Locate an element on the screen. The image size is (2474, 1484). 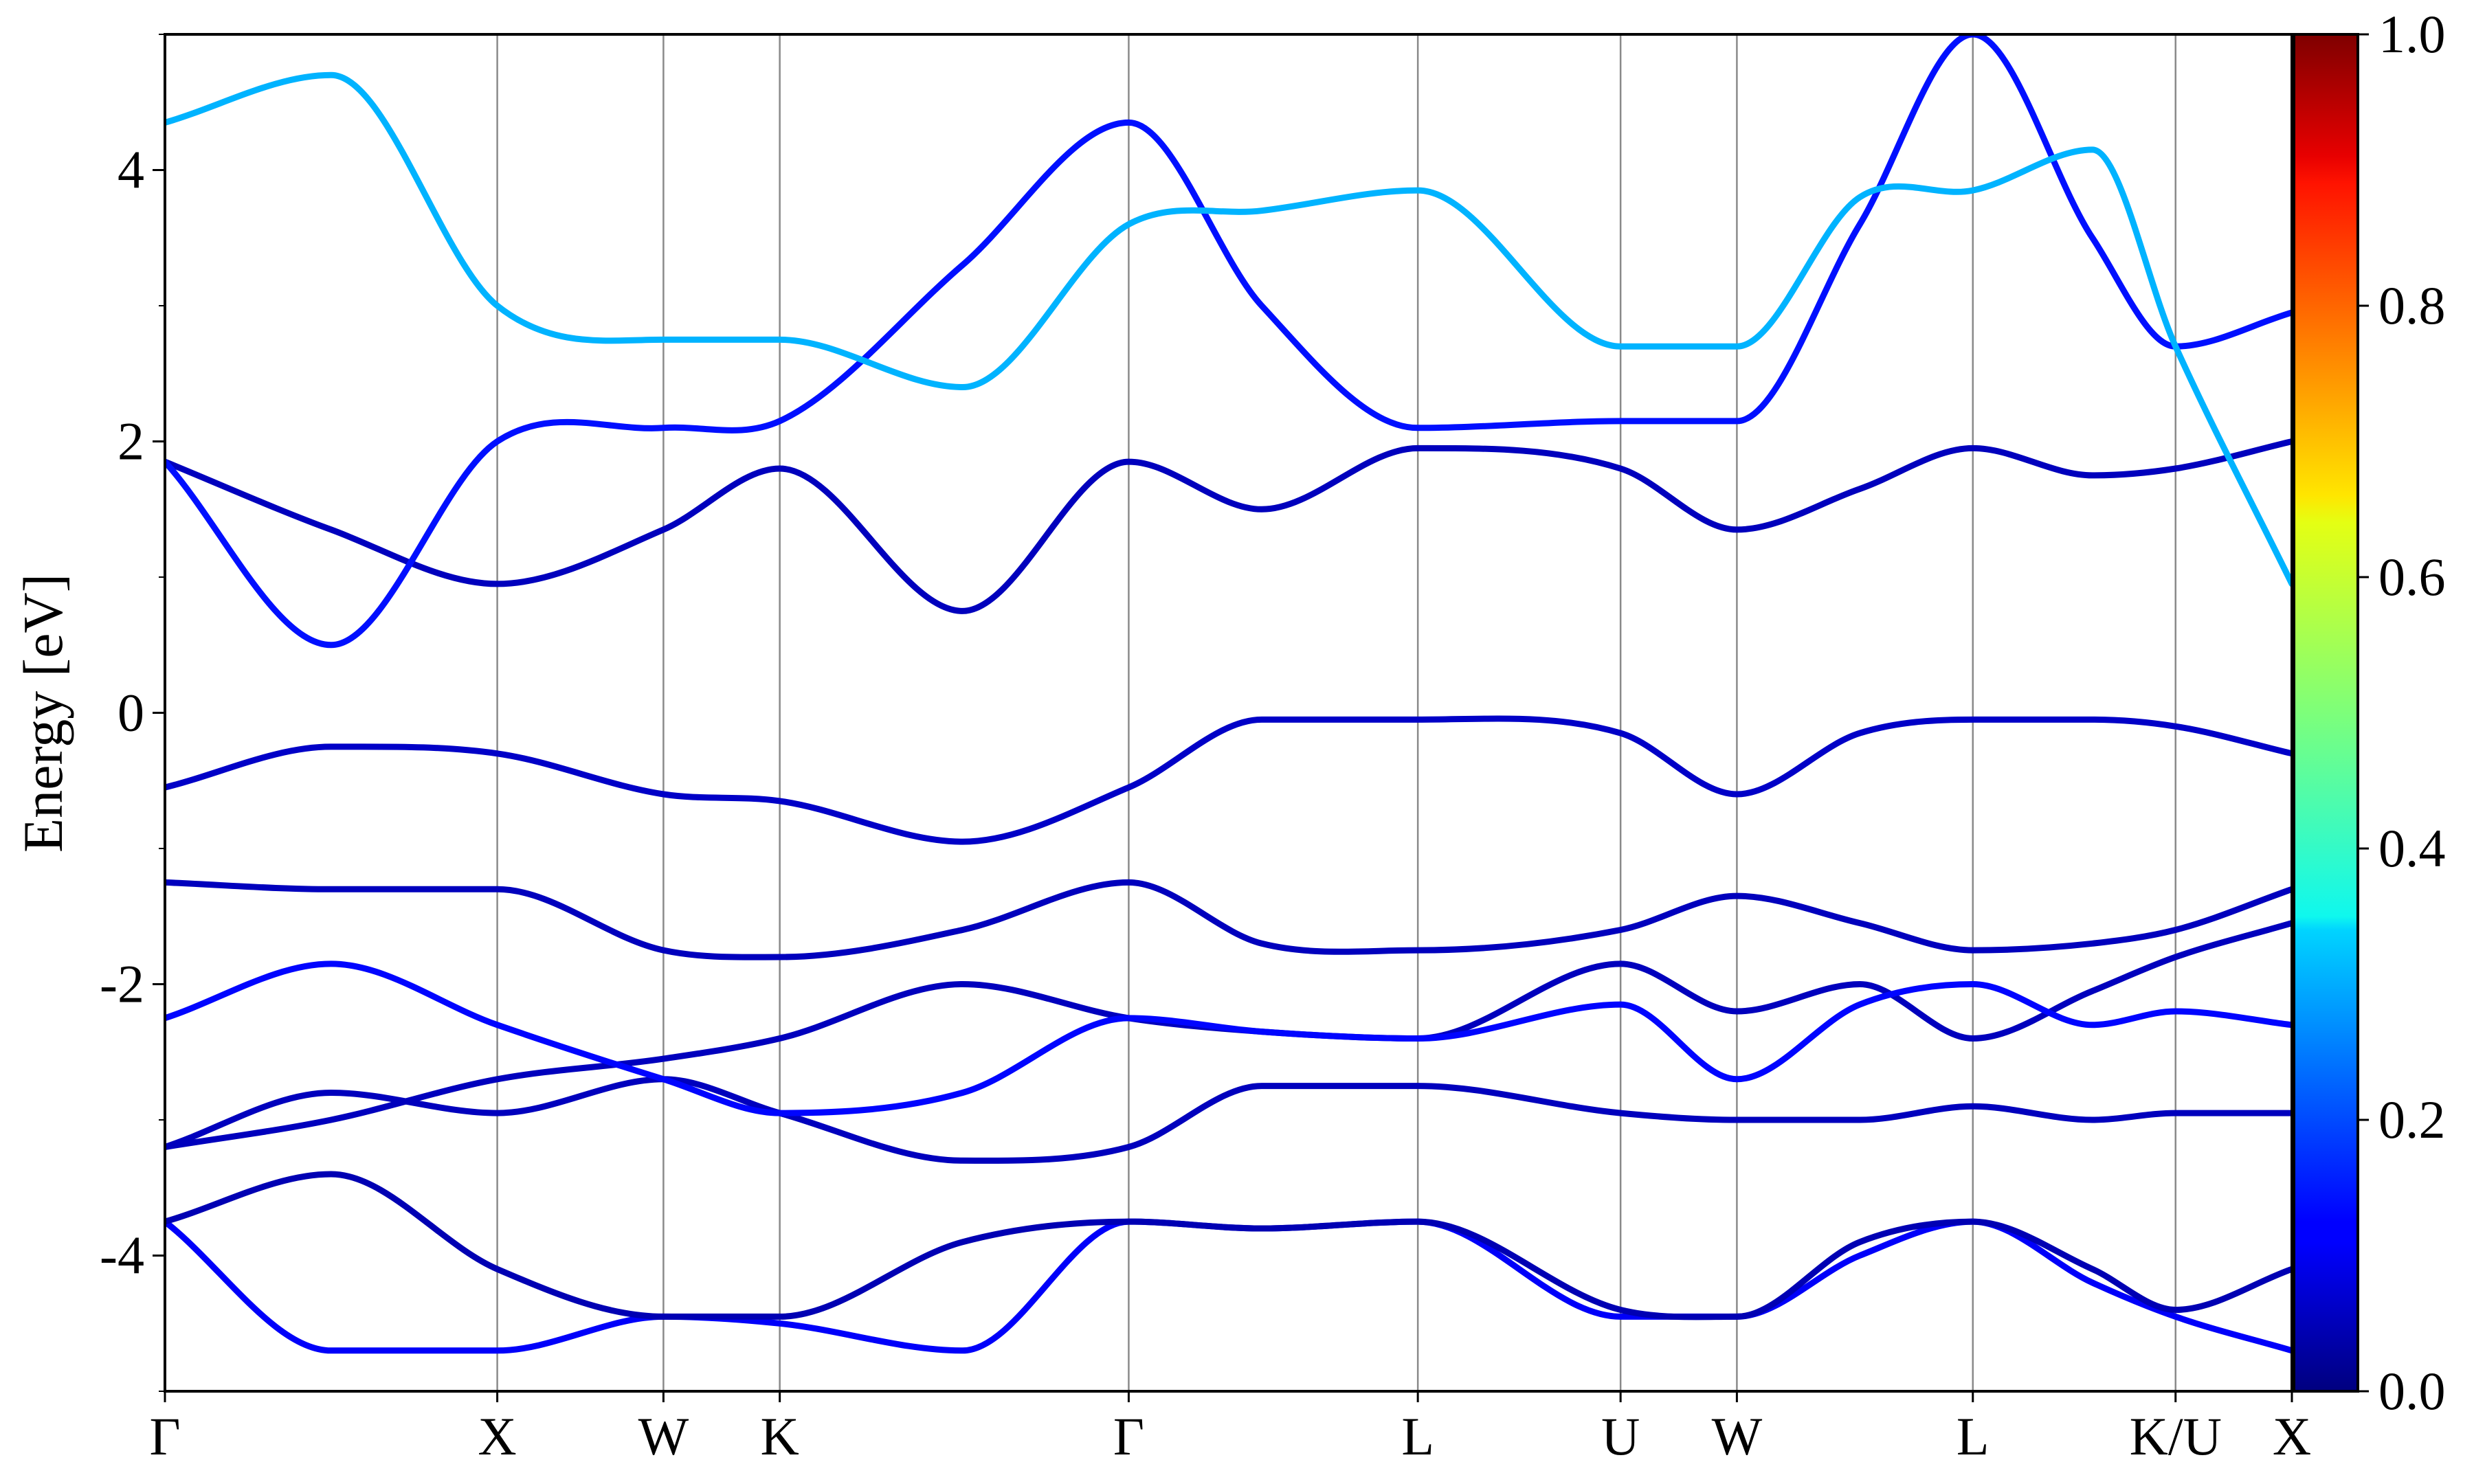
colorbar-tick-label: 0.0 is located at coordinates (2412, 1391).